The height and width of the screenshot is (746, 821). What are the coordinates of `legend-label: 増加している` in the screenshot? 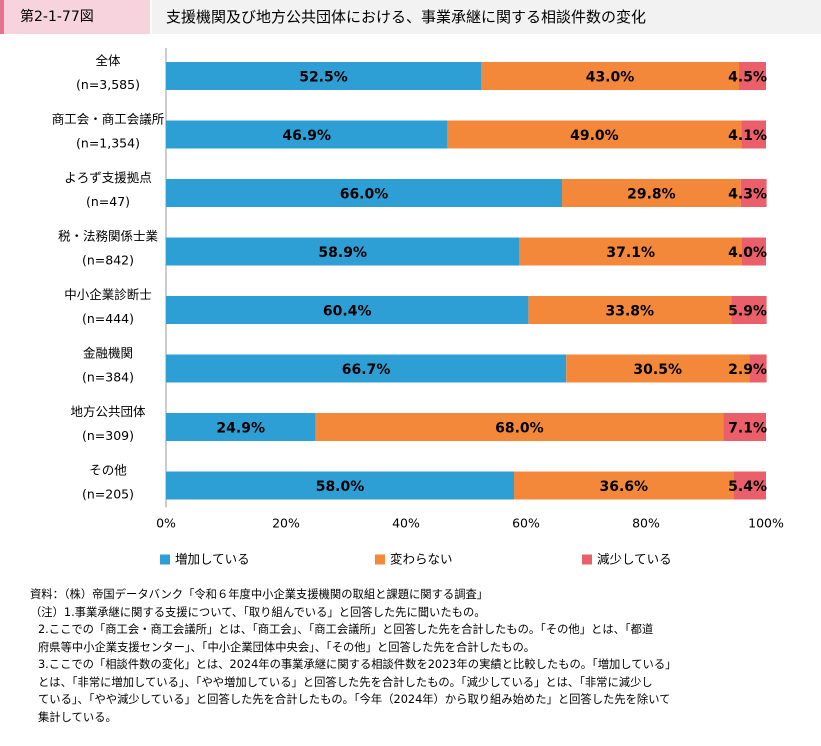 It's located at (212, 559).